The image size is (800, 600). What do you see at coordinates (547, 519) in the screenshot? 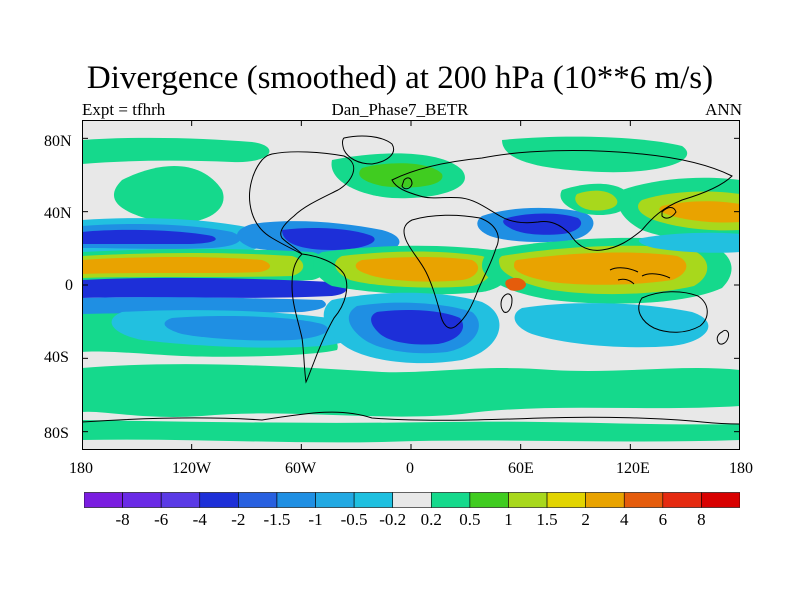
I see `colorbar-label-11: 1.5` at bounding box center [547, 519].